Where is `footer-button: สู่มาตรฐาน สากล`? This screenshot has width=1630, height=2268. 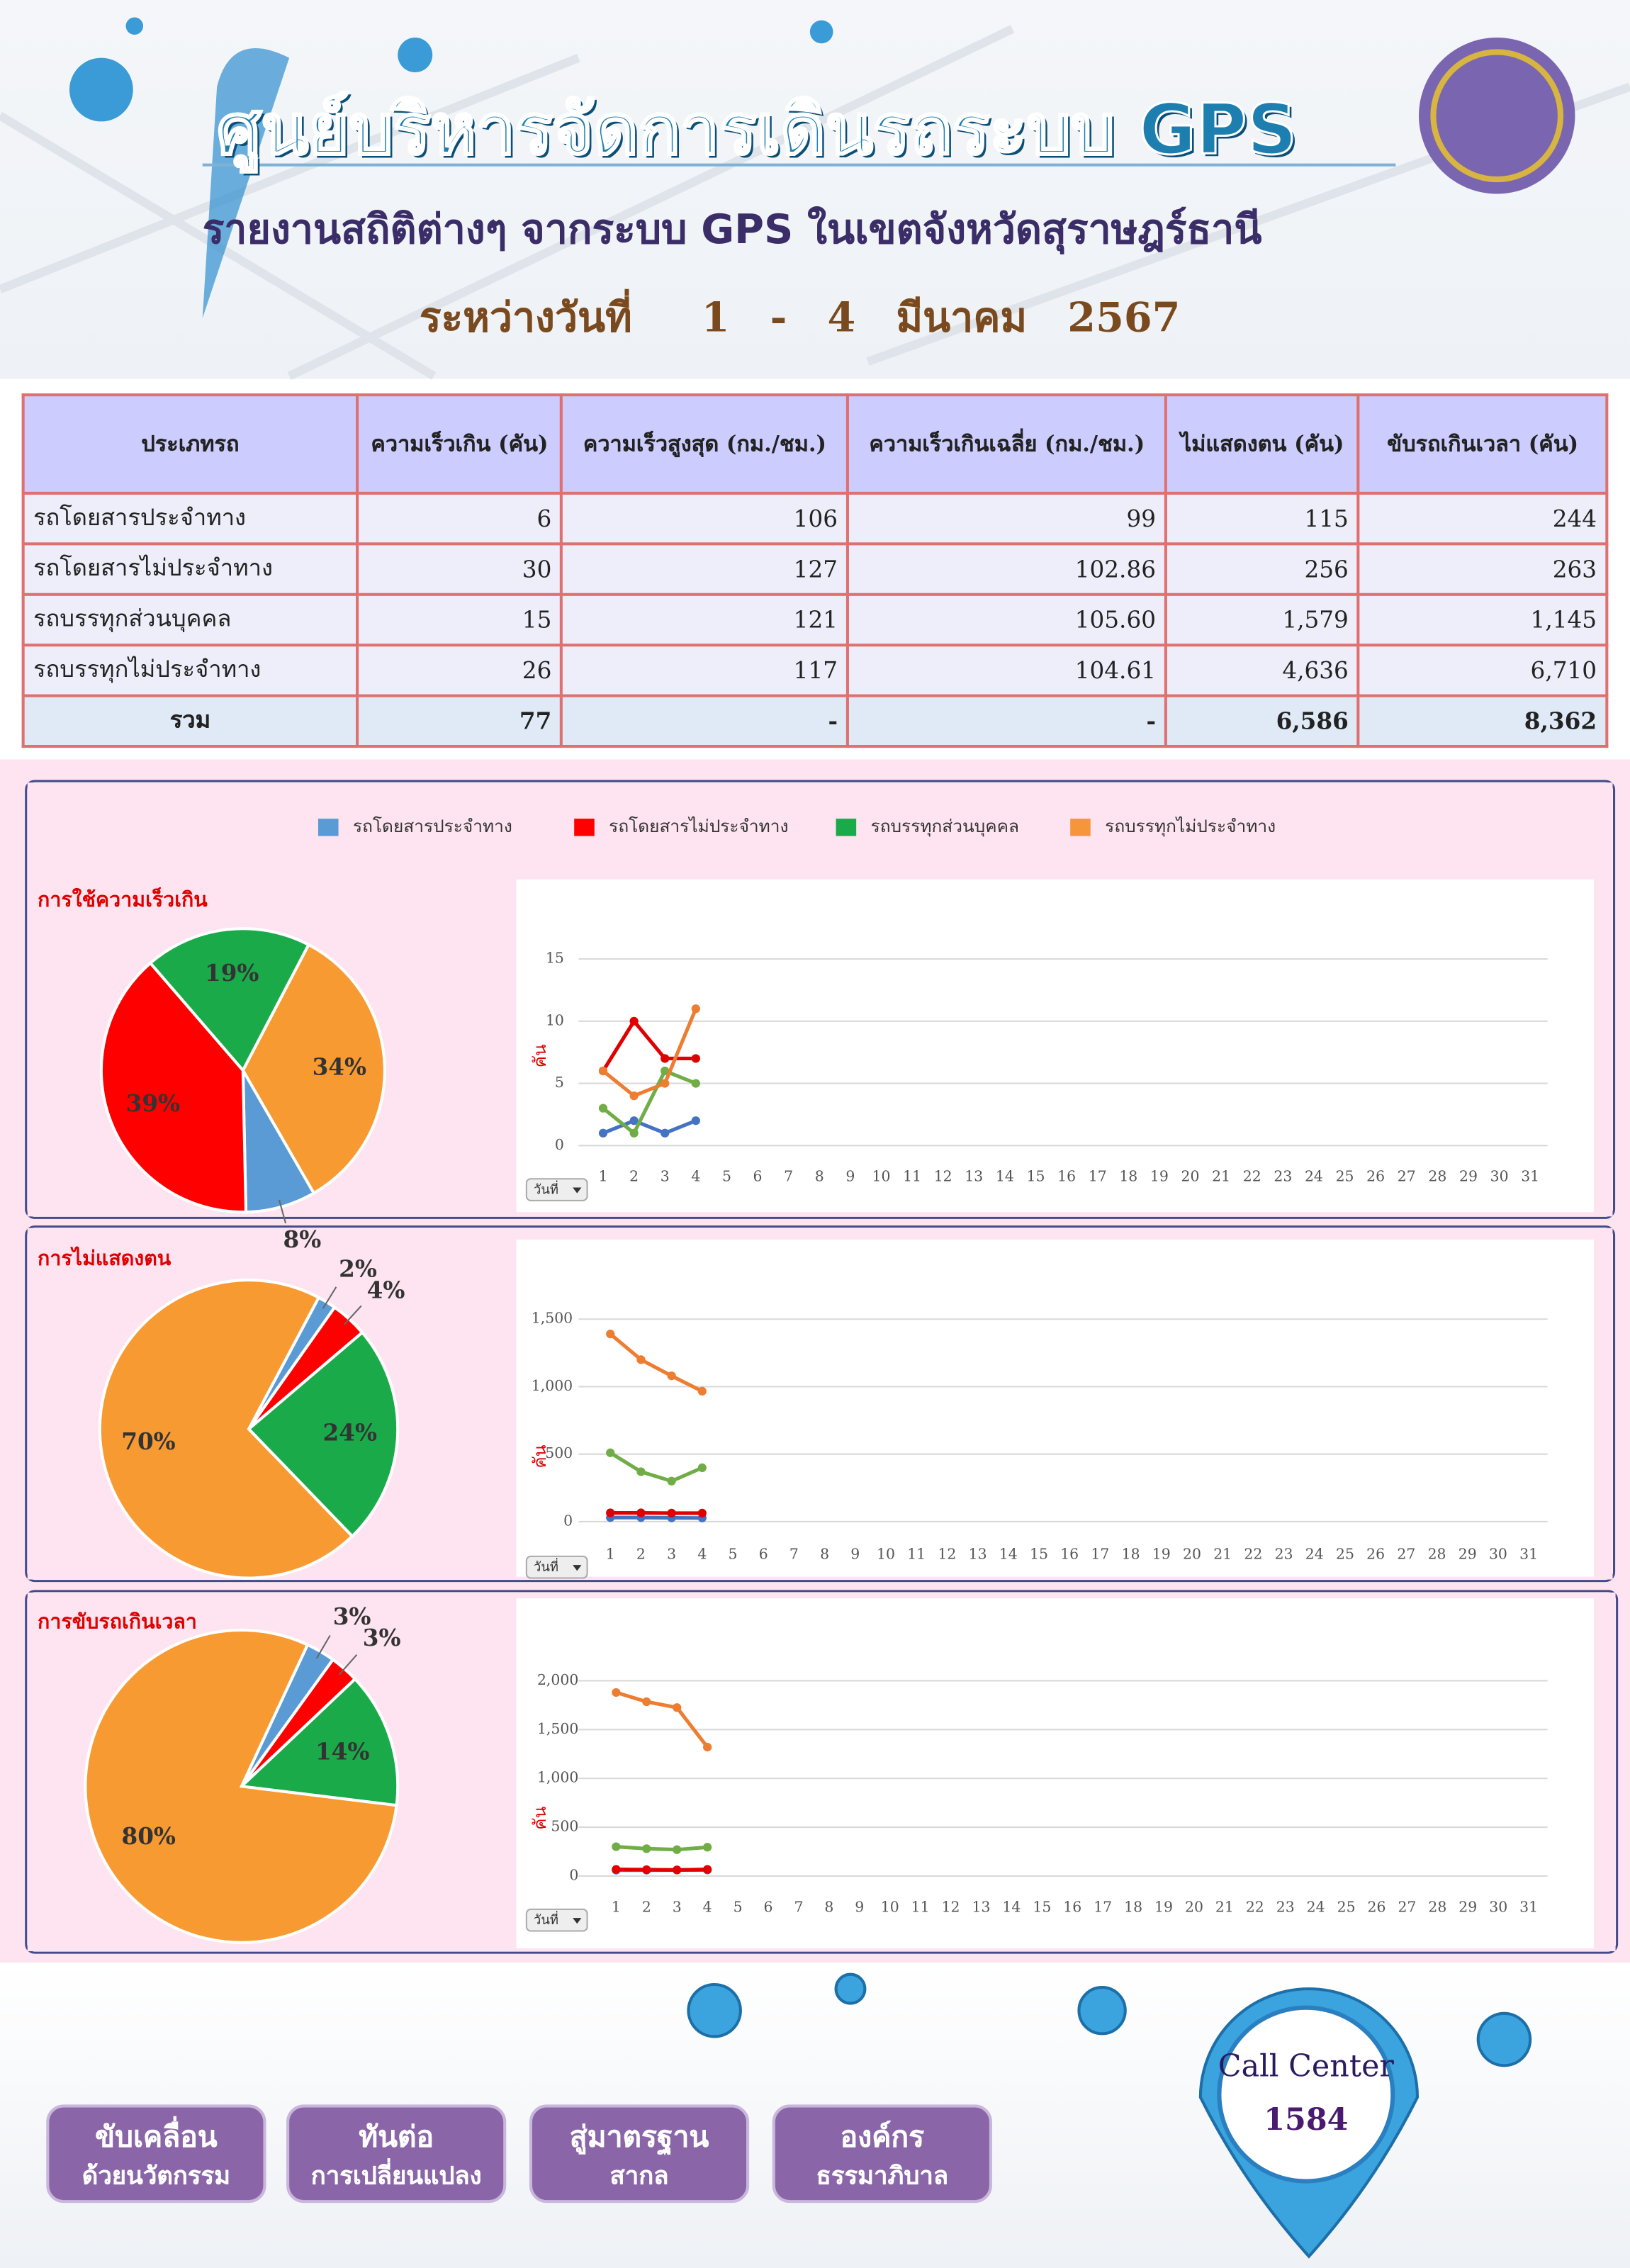 footer-button: สู่มาตรฐาน สากล is located at coordinates (639, 2154).